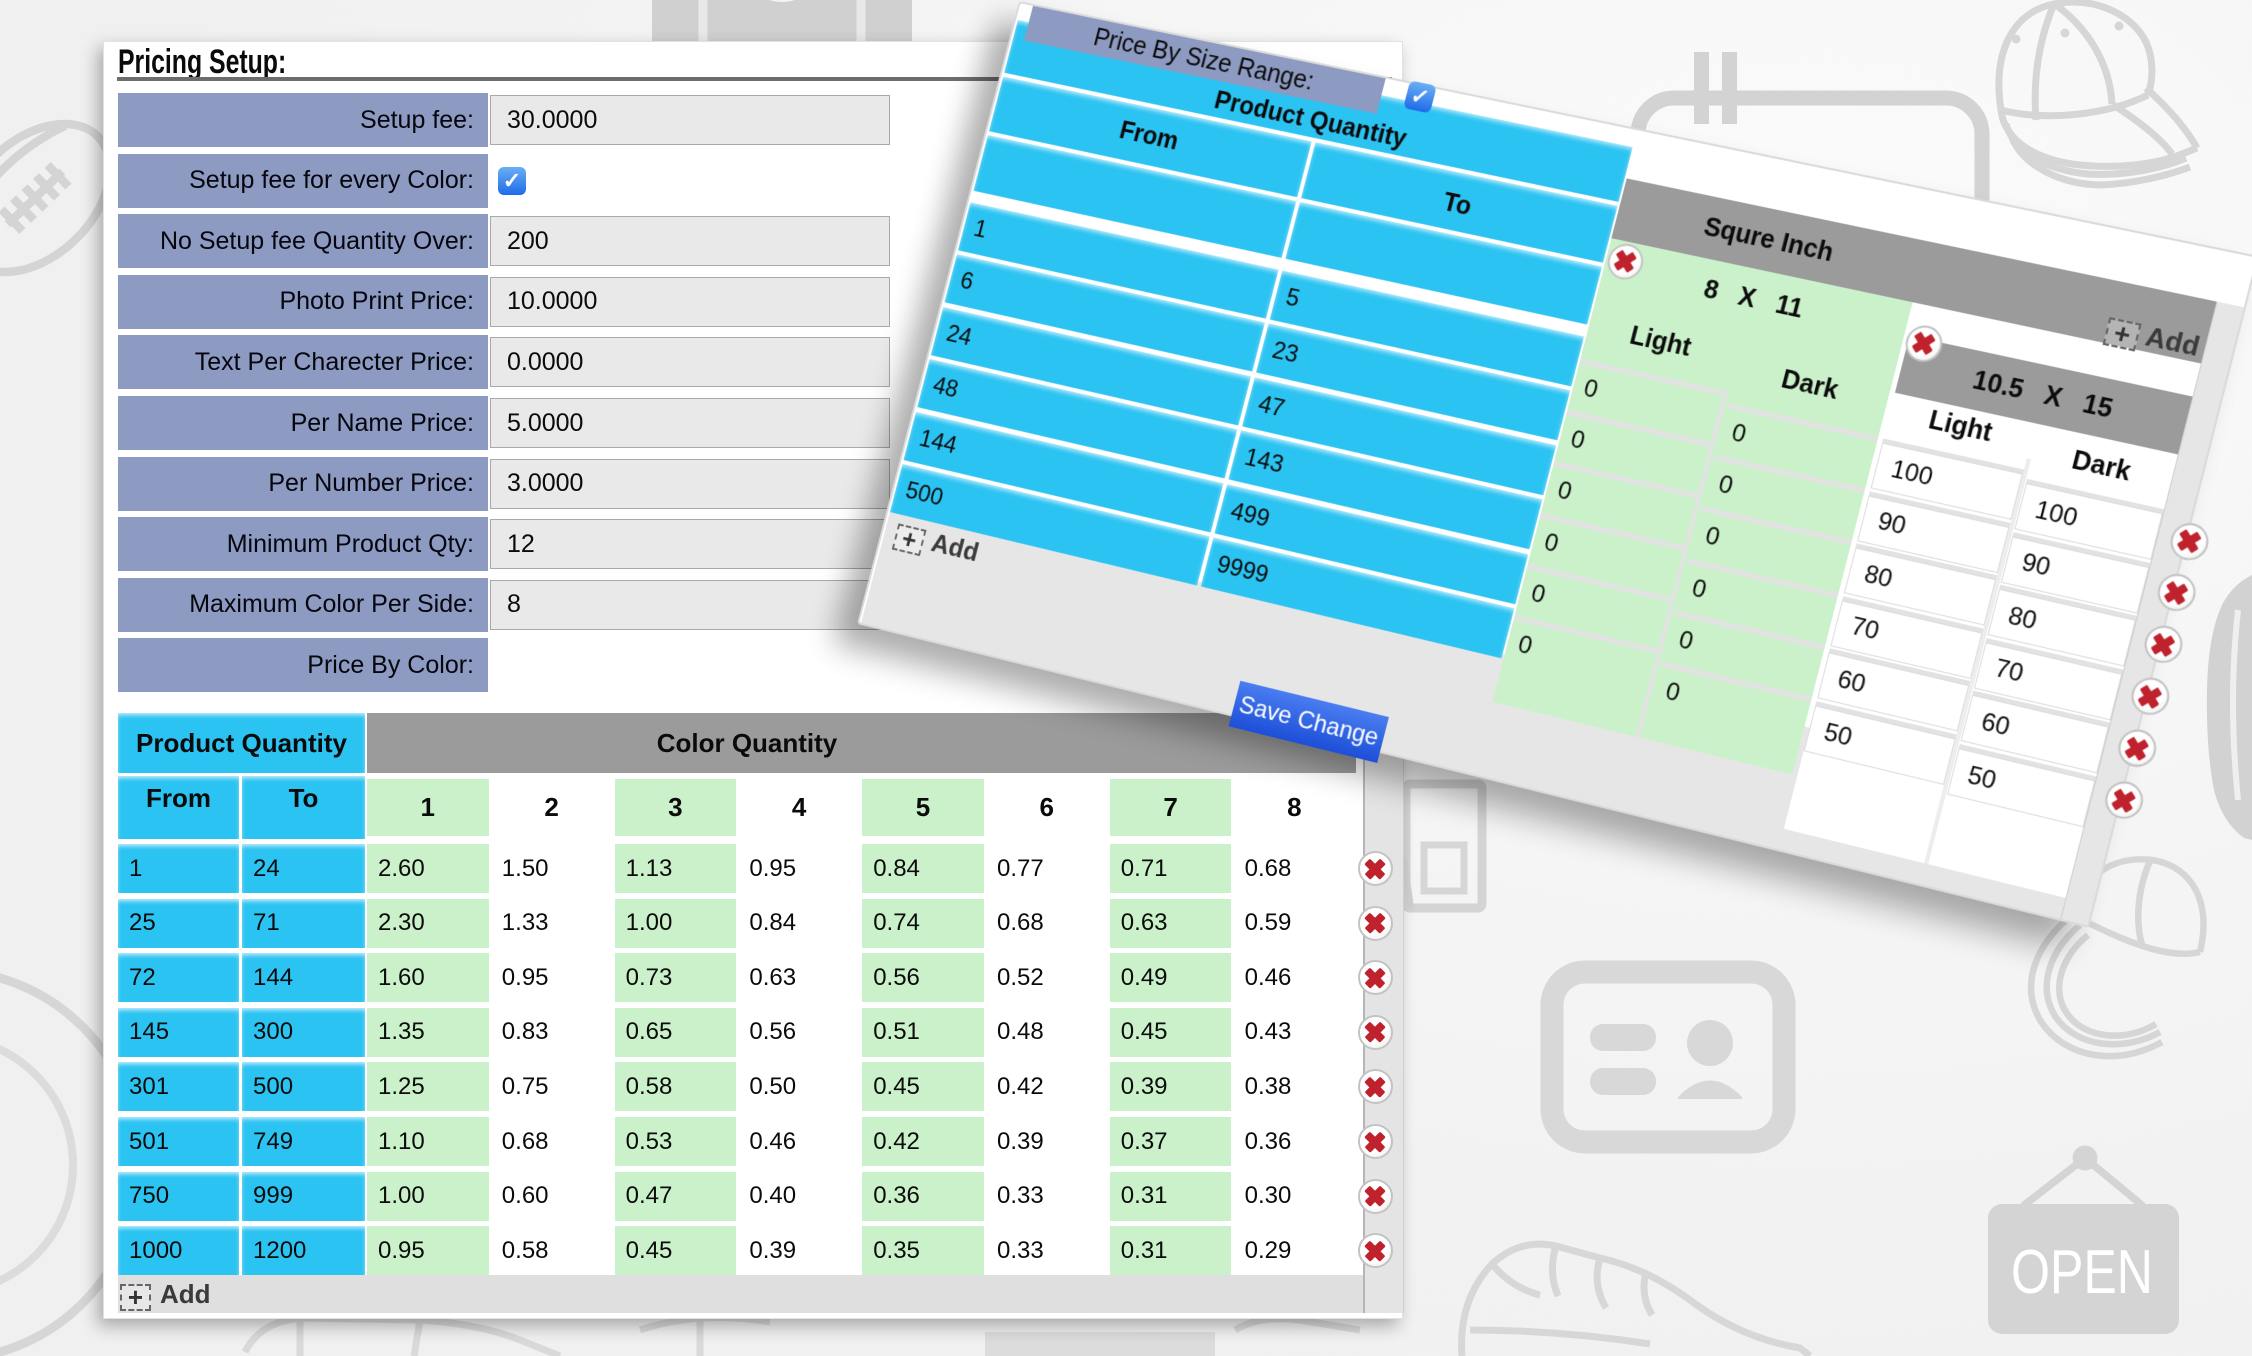 Image resolution: width=2252 pixels, height=1356 pixels. I want to click on svg-text: OPEN, so click(2082, 1272).